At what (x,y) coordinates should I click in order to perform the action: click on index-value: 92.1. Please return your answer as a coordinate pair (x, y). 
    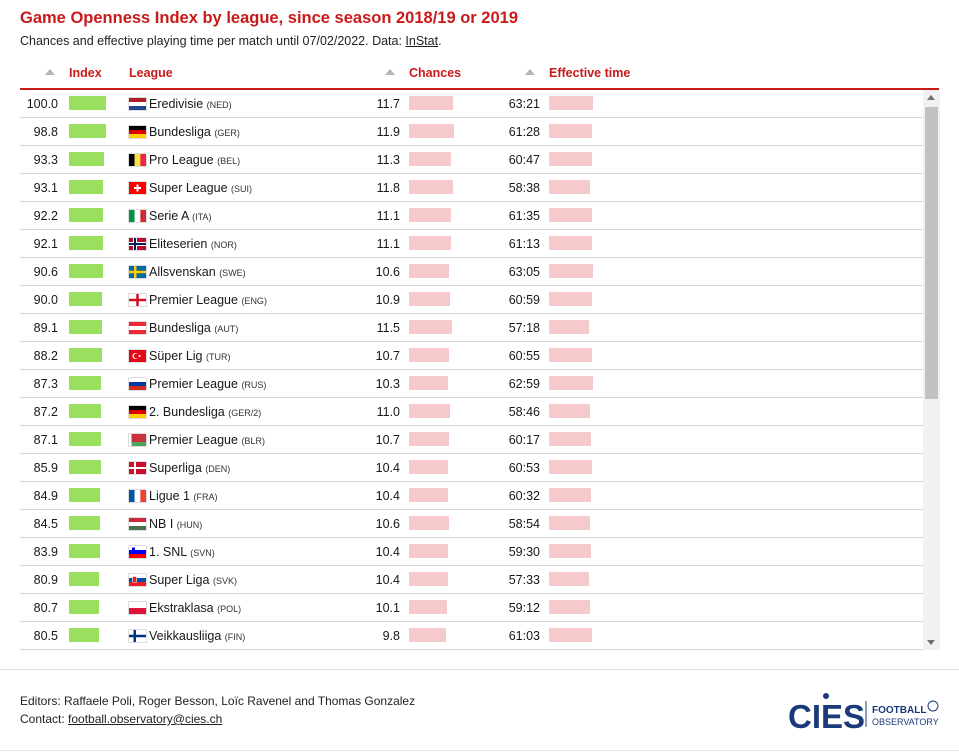
    Looking at the image, I should click on (45, 244).